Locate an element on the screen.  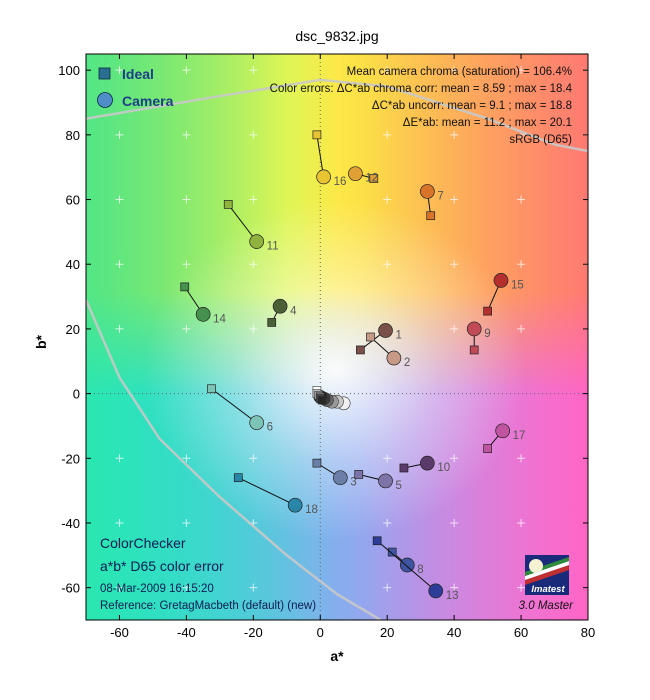
x-tick-label: 20 is located at coordinates (387, 632).